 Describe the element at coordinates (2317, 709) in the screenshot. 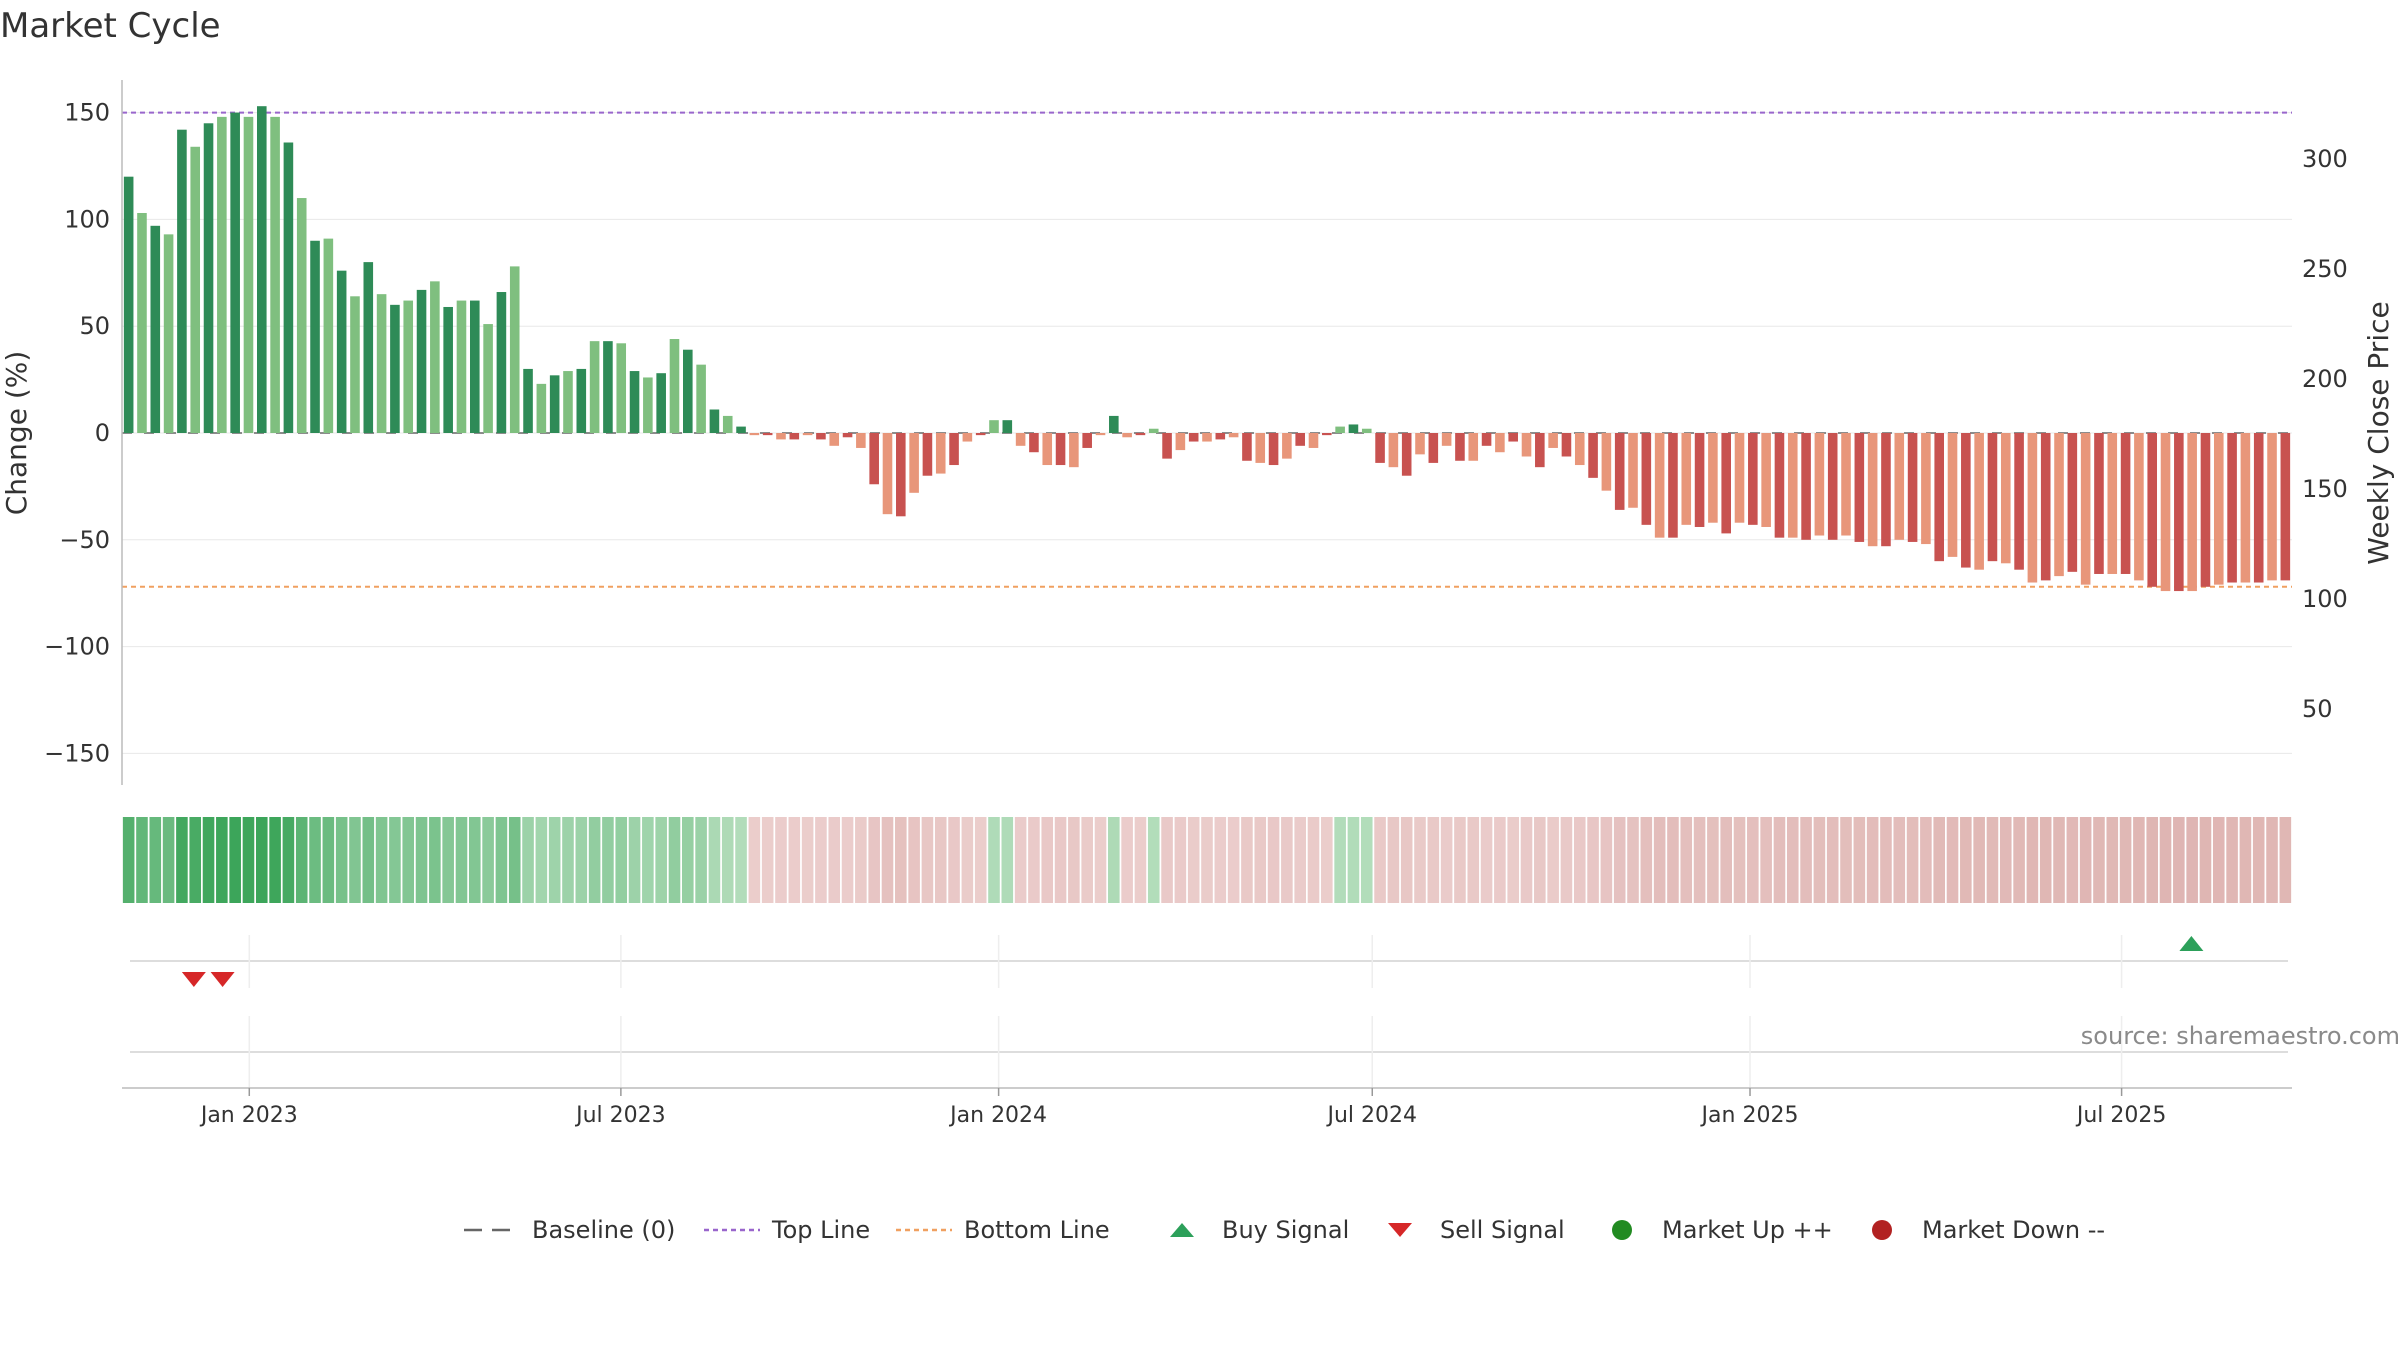

I see `y2-tick-label: 50` at that location.